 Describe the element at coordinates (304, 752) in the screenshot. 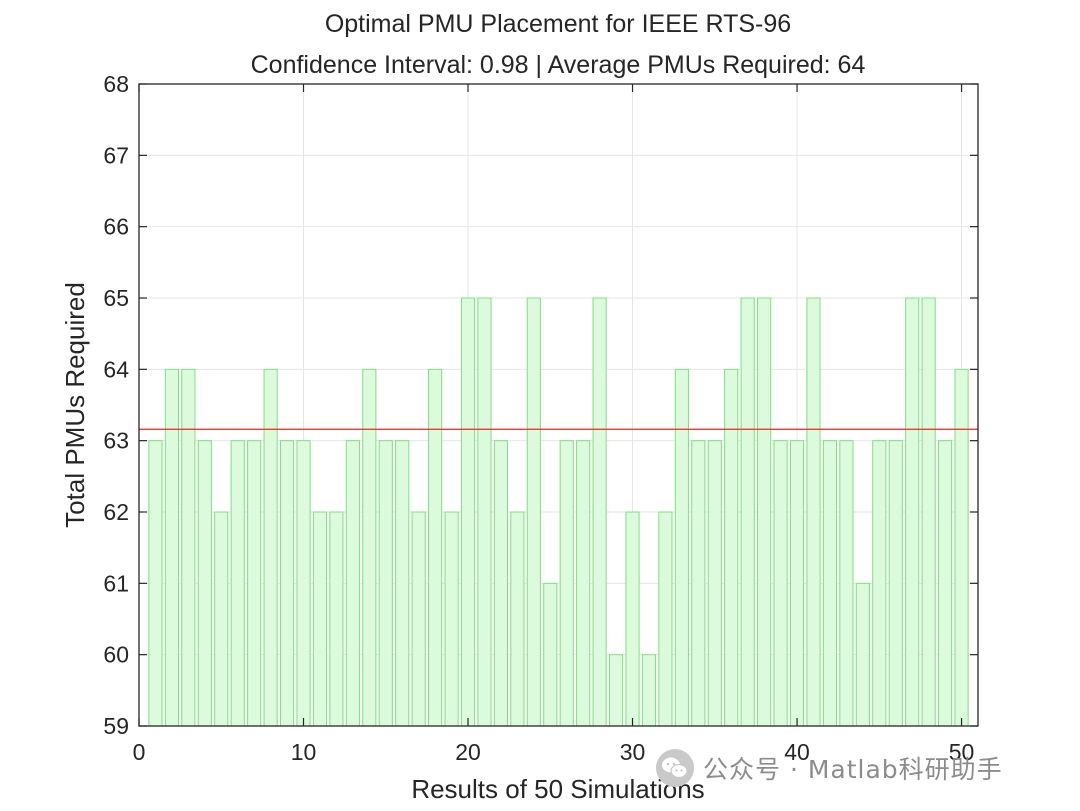

I see `x-tick-label: 10` at that location.